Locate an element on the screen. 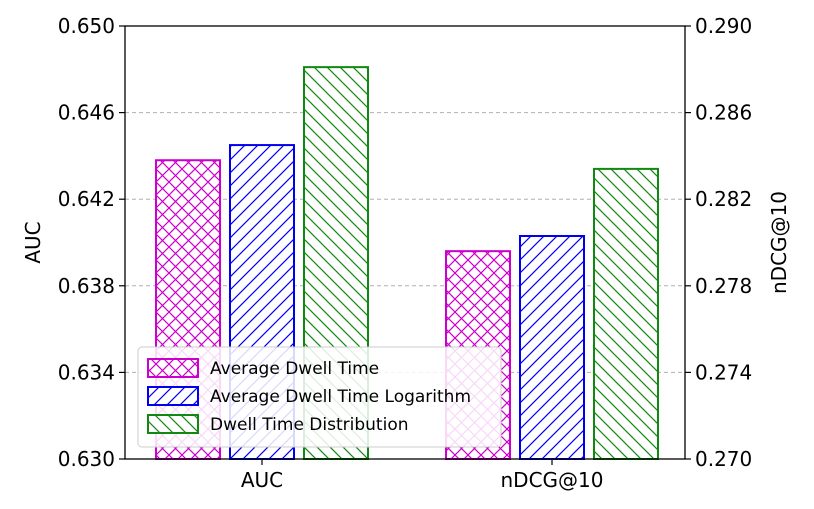  right-tick-label: 0.286 is located at coordinates (723, 113).